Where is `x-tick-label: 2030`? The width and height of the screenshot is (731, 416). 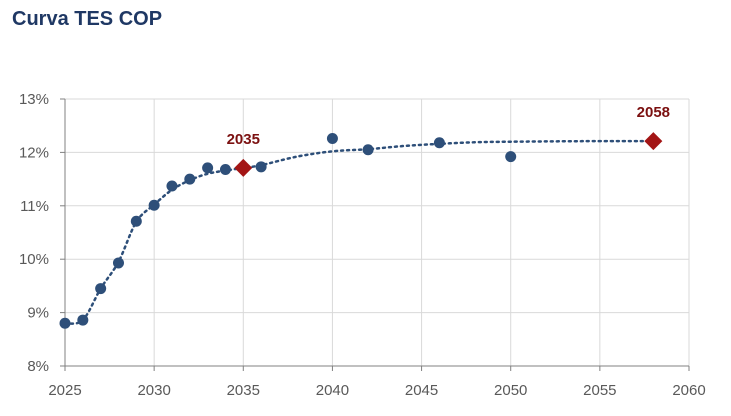 x-tick-label: 2030 is located at coordinates (153, 390).